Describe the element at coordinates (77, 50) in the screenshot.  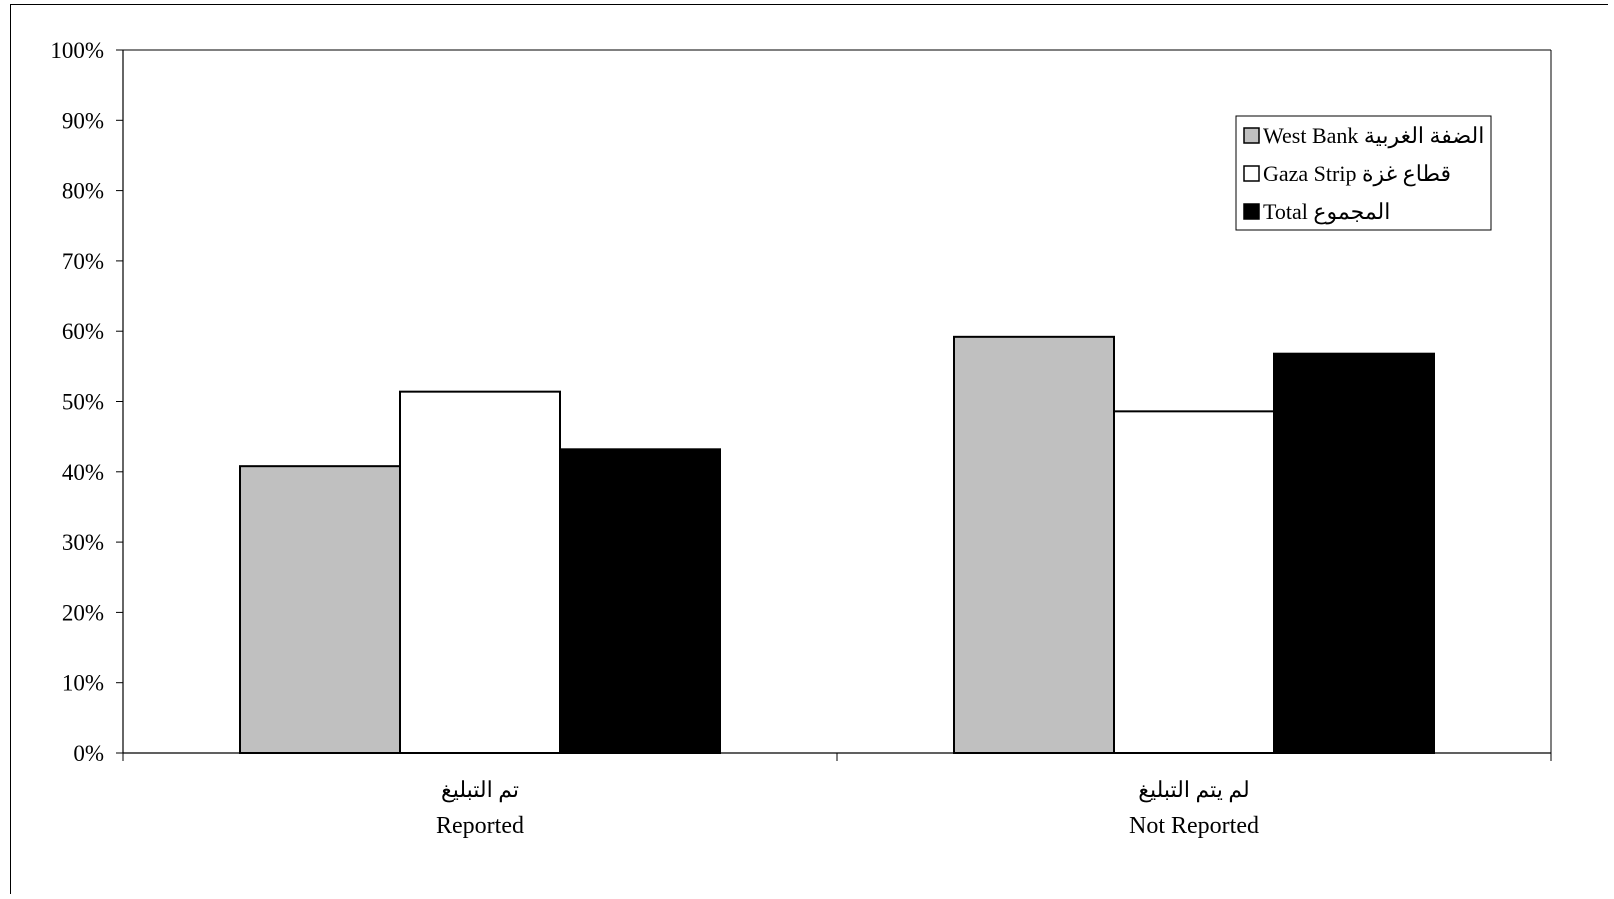
I see `y-tick-label: 100%` at that location.